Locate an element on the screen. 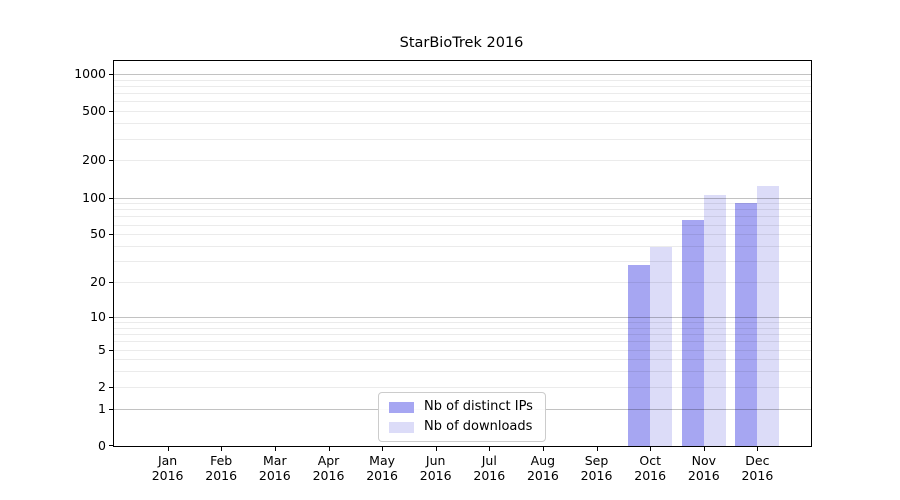 This screenshot has height=500, width=900. x-tick-label: Jul 2016 is located at coordinates (489, 468).